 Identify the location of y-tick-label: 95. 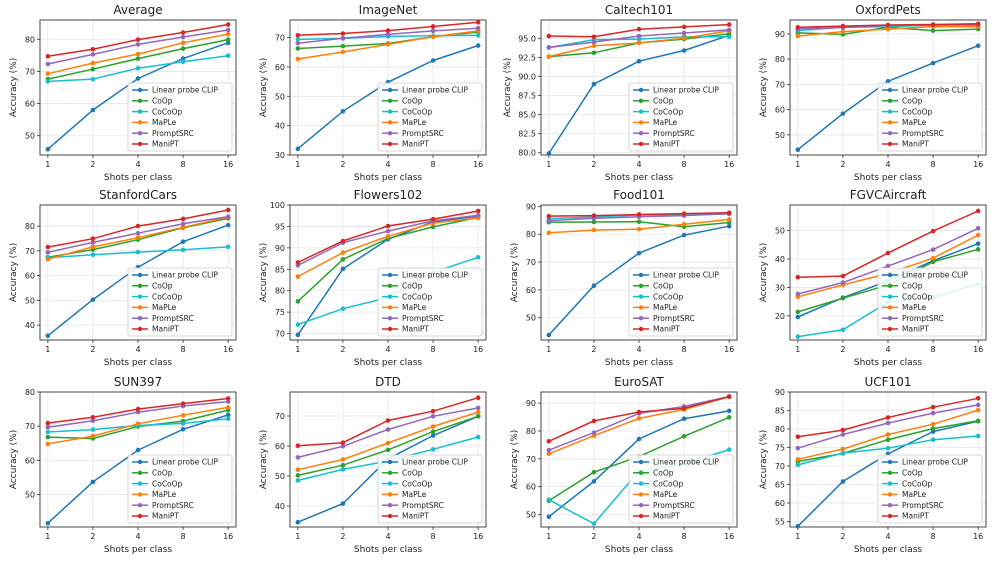
(280, 226).